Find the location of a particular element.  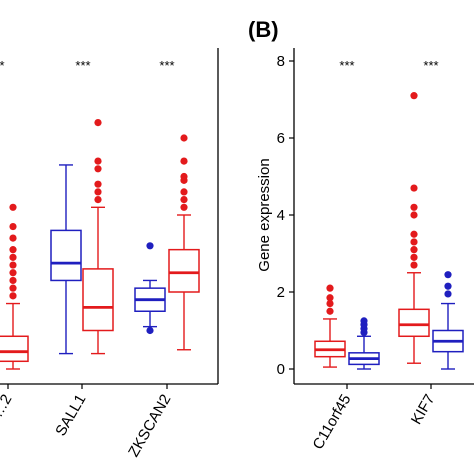

panel-b-label: (B) is located at coordinates (263, 29).